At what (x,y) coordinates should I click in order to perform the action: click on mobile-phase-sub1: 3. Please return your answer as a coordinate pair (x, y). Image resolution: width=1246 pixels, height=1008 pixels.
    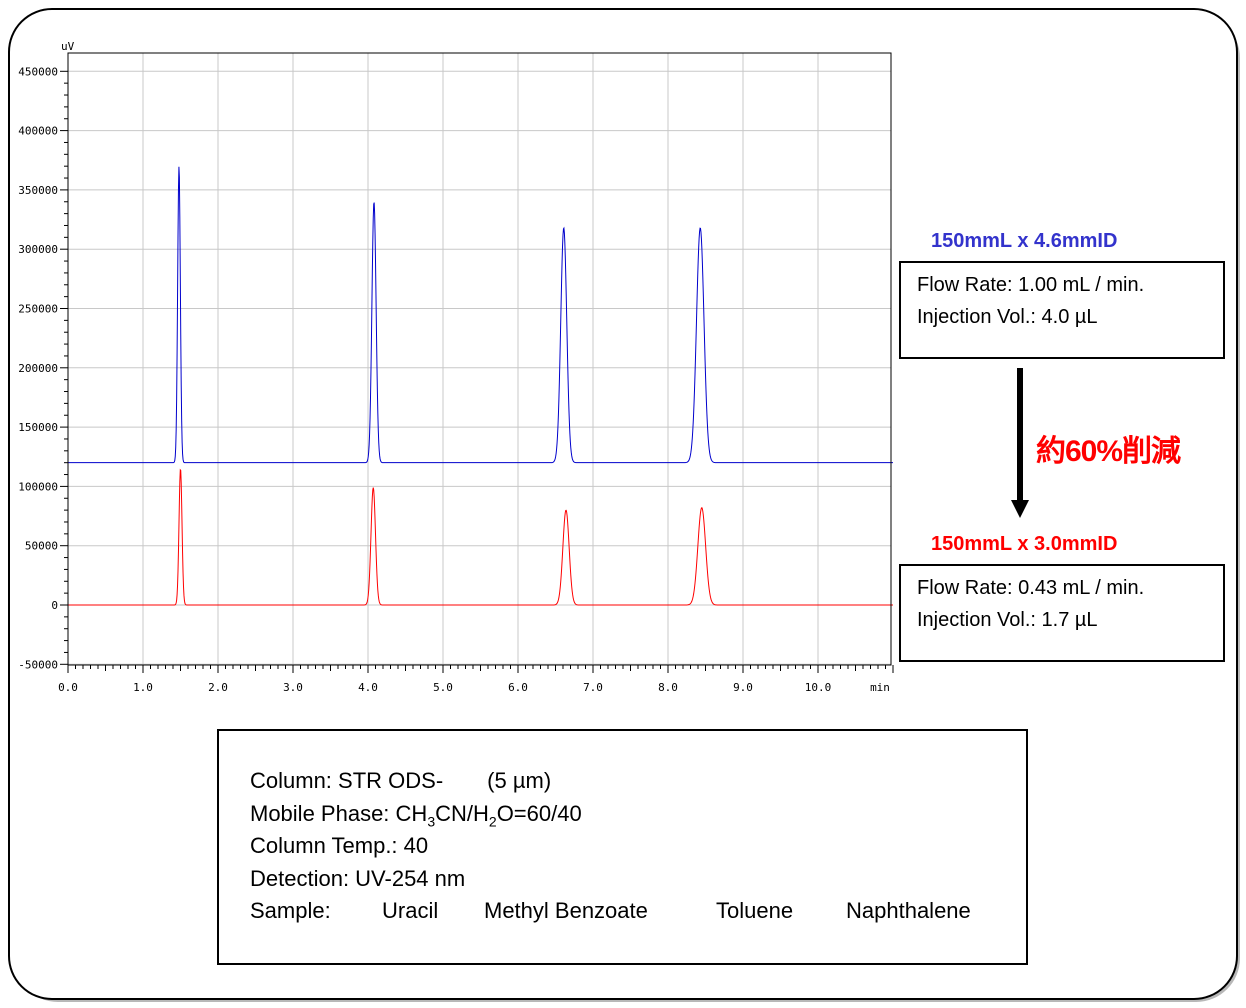
    Looking at the image, I should click on (431, 820).